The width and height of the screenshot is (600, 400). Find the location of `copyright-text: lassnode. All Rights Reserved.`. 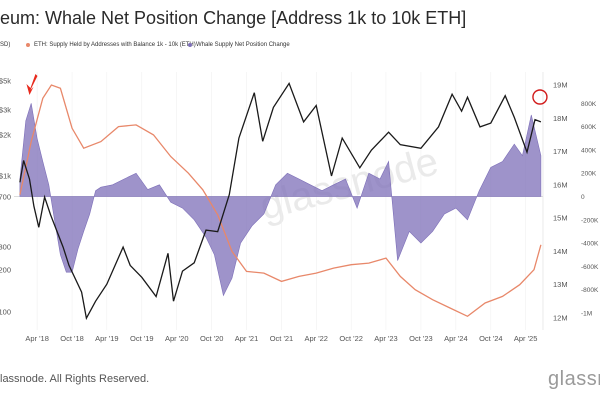

copyright-text: lassnode. All Rights Reserved. is located at coordinates (75, 379).